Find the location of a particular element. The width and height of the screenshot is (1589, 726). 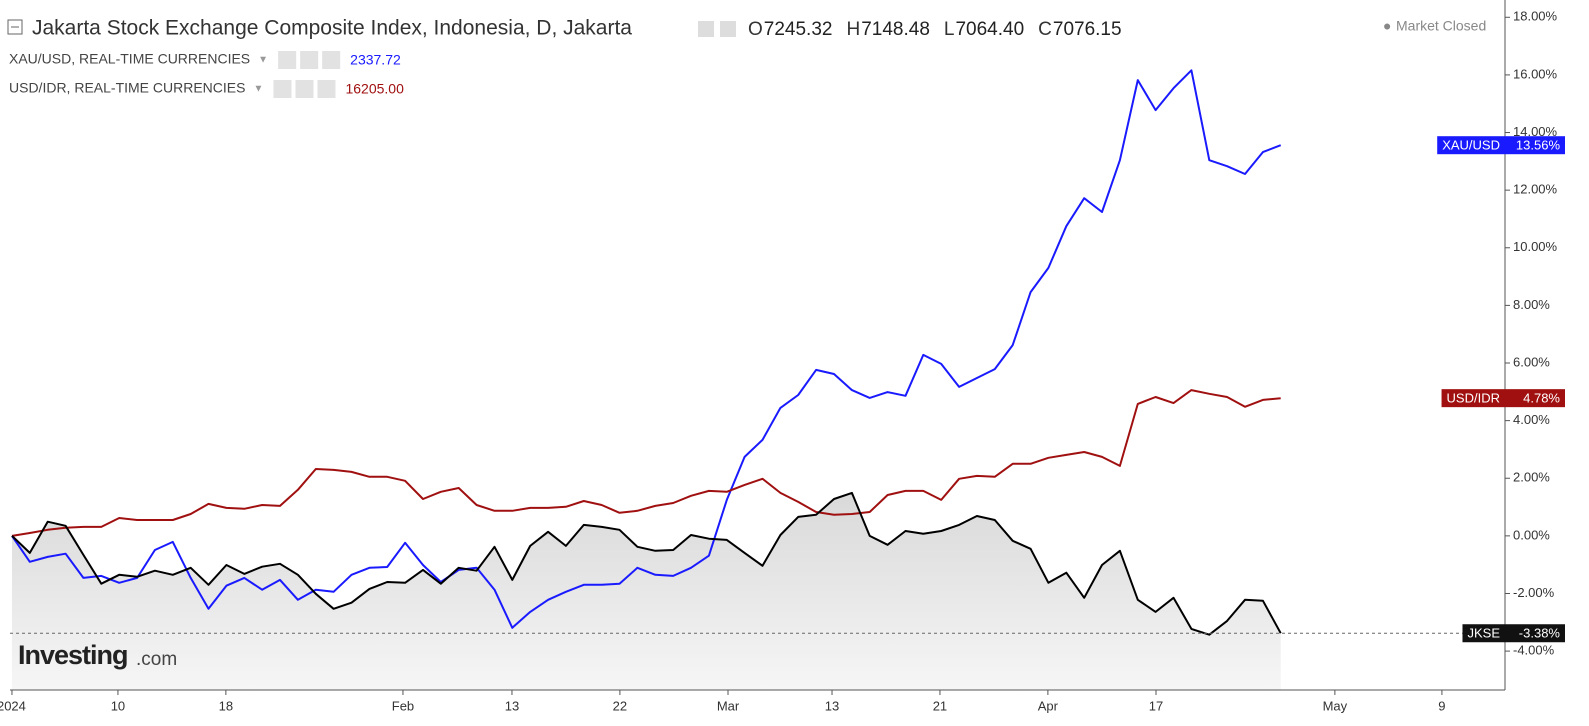

y-tick-label: 0.00% is located at coordinates (1531, 534).